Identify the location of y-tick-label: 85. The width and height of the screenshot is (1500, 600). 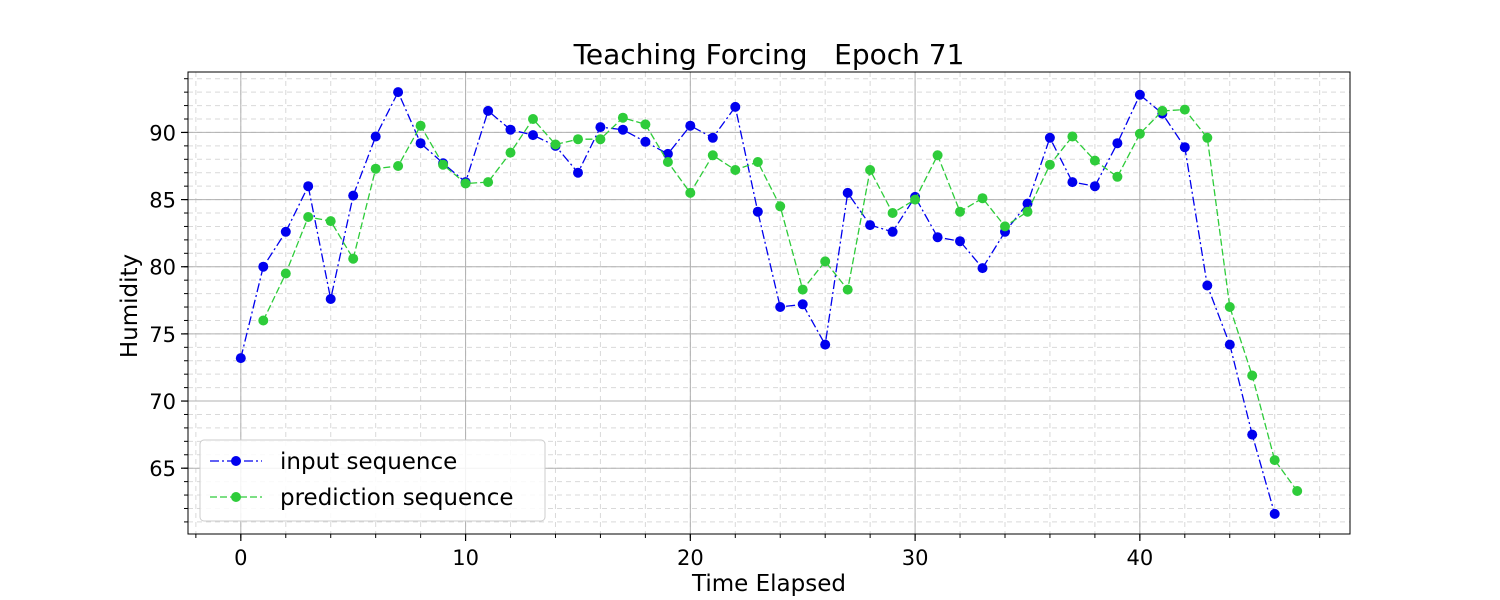
(162, 201).